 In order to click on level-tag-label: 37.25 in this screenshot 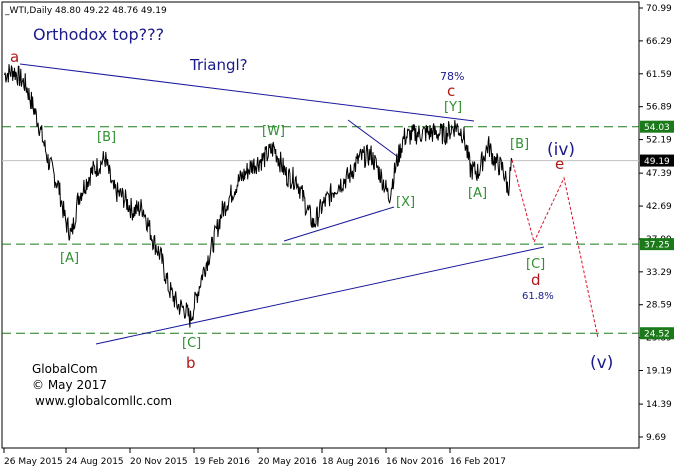, I will do `click(657, 246)`.